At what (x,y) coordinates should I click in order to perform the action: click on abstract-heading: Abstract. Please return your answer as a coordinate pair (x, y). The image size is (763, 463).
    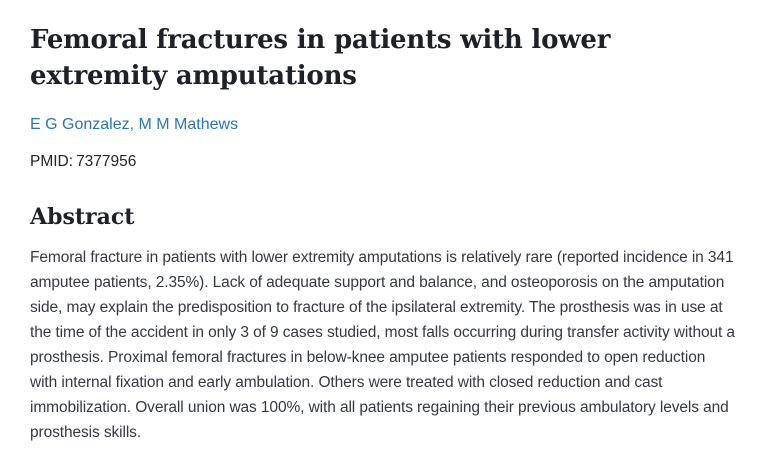
    Looking at the image, I should click on (82, 217).